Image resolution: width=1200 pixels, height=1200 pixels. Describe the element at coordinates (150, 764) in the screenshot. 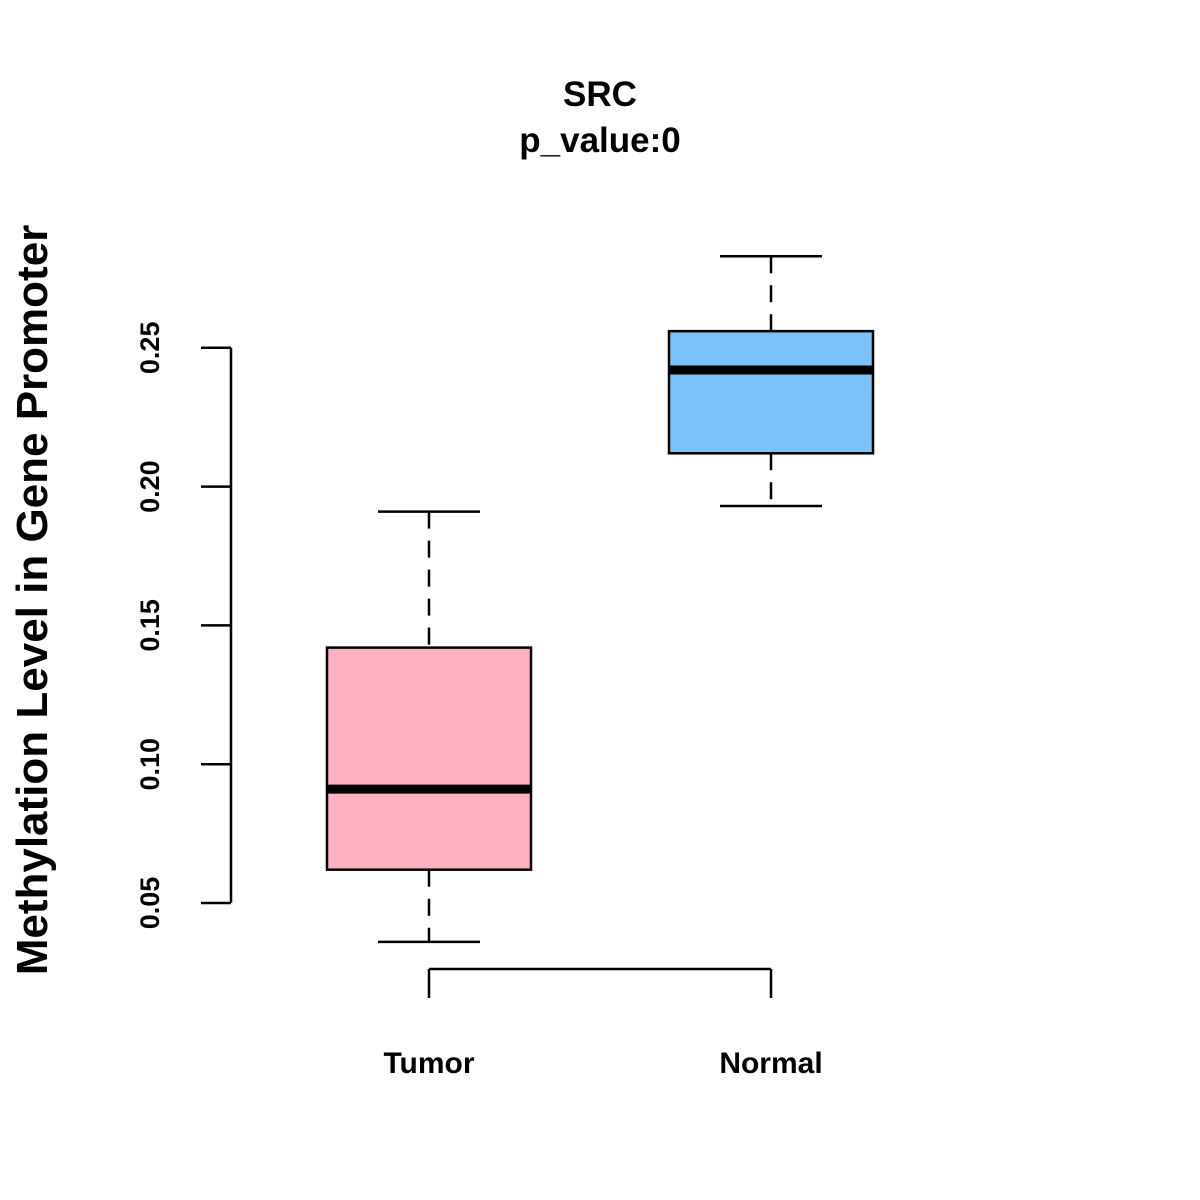

I see `y-tick-label: 0.10` at that location.